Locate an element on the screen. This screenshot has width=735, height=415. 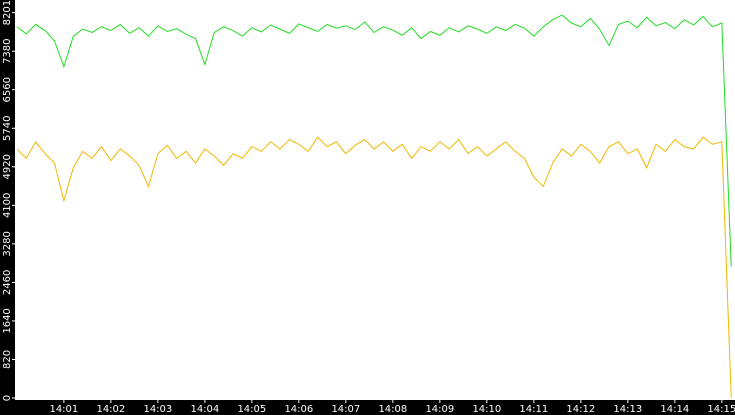
x-tick-label: 14:09 is located at coordinates (439, 409).